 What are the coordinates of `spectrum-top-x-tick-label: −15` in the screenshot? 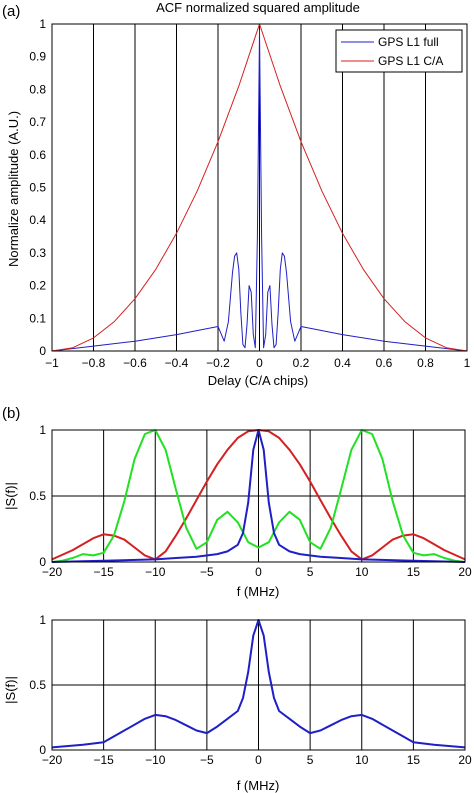 It's located at (103, 572).